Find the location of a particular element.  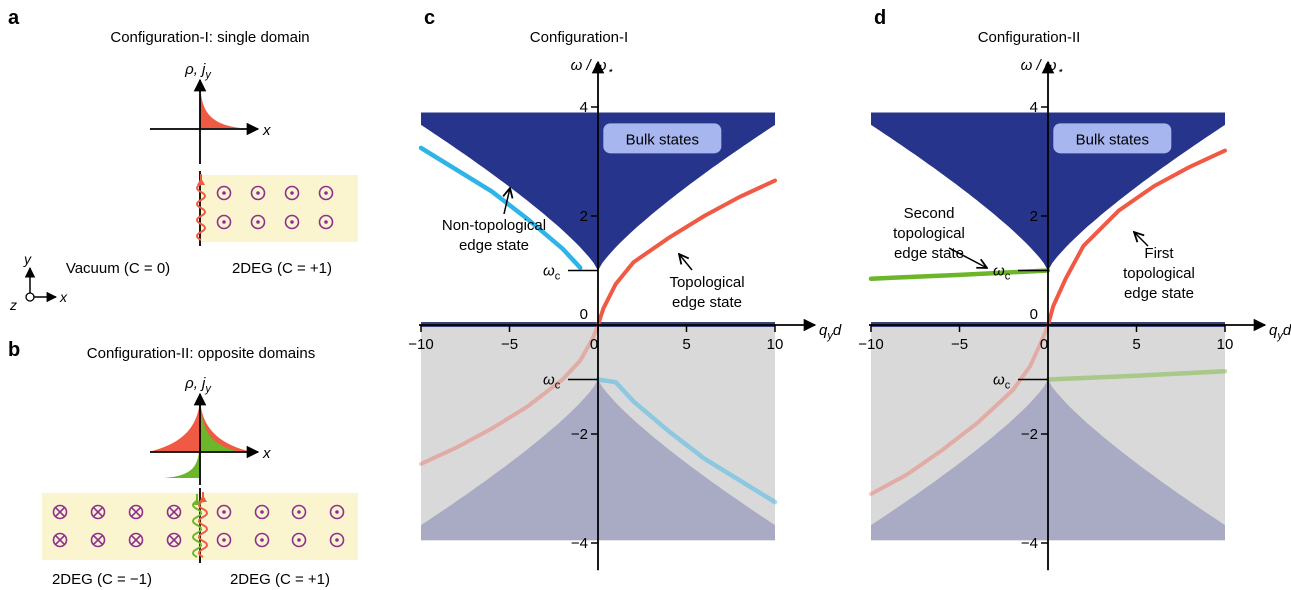

non-topological-edge-state-line is located at coordinates (500, 208).